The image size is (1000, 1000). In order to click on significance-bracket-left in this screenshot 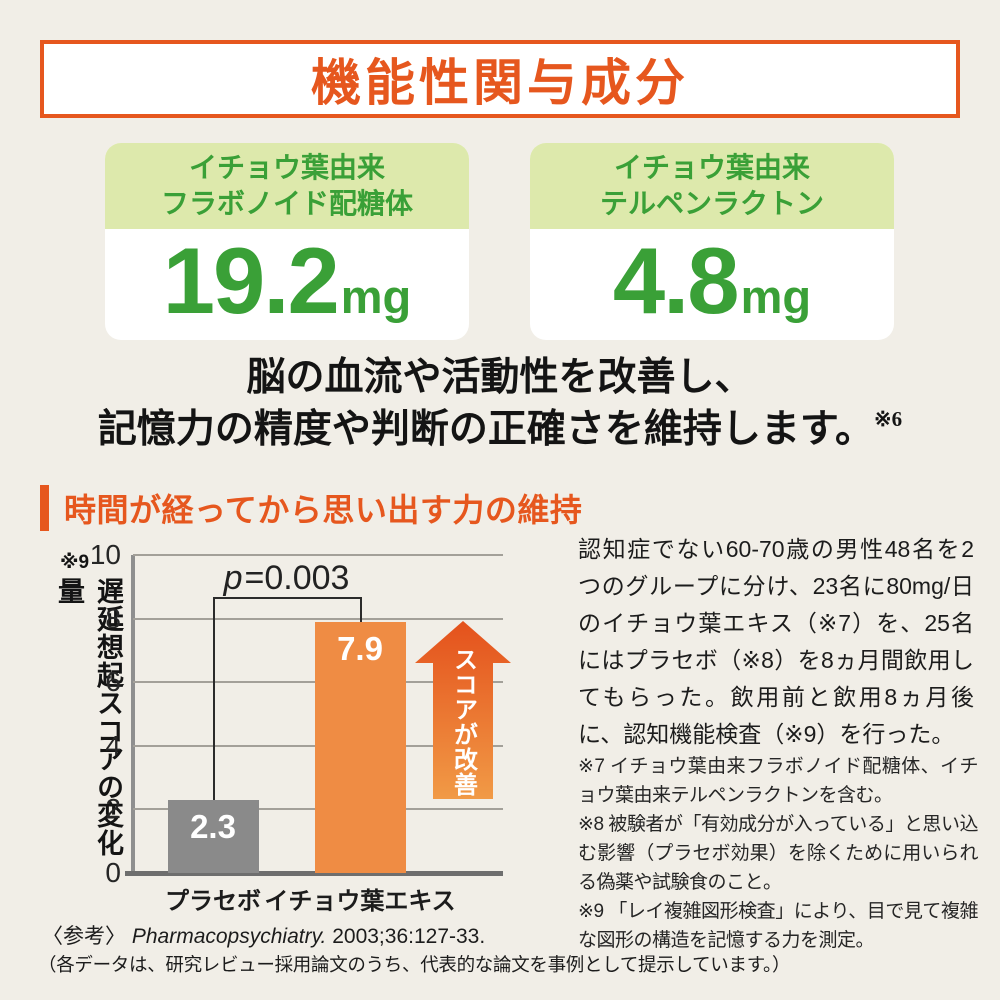, I will do `click(214, 698)`.